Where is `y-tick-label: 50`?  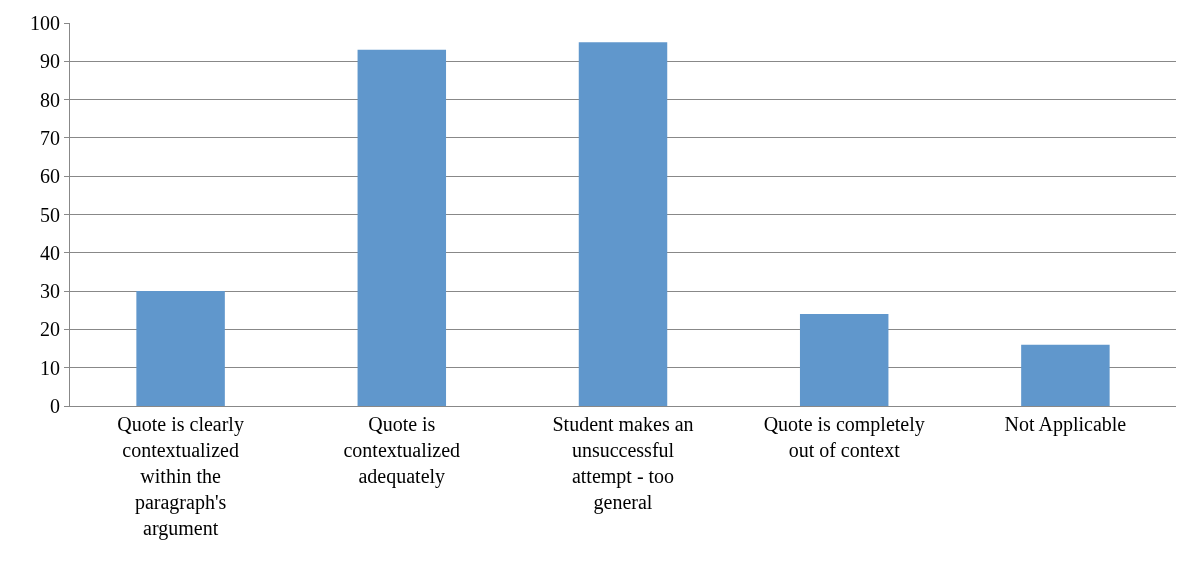 y-tick-label: 50 is located at coordinates (50, 214).